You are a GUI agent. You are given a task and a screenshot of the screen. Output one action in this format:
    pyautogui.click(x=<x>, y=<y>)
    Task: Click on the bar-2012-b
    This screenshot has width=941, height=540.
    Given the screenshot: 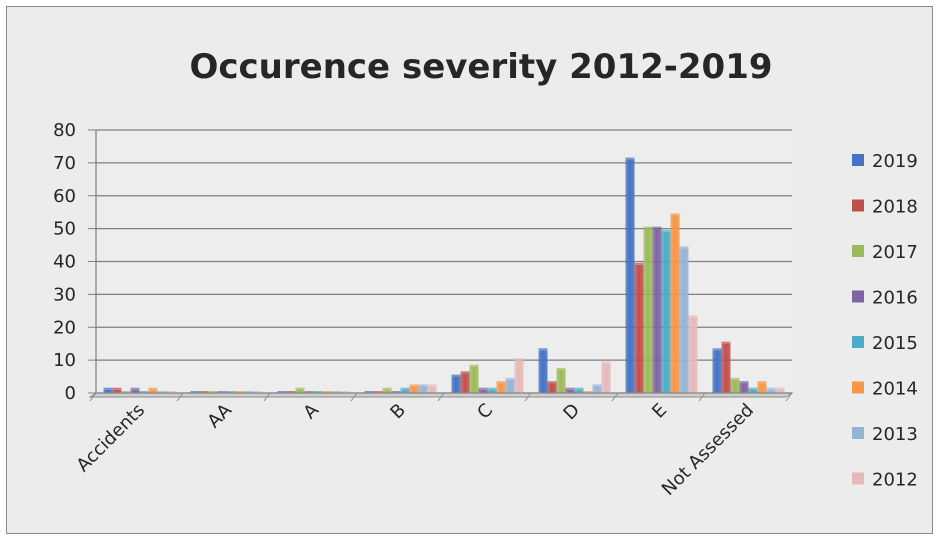 What is the action you would take?
    pyautogui.click(x=432, y=388)
    